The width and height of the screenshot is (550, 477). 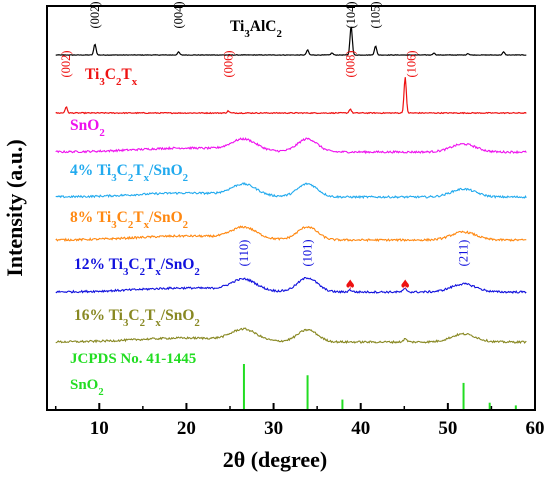 What do you see at coordinates (275, 459) in the screenshot?
I see `x-axis-label: 2θ (degree)` at bounding box center [275, 459].